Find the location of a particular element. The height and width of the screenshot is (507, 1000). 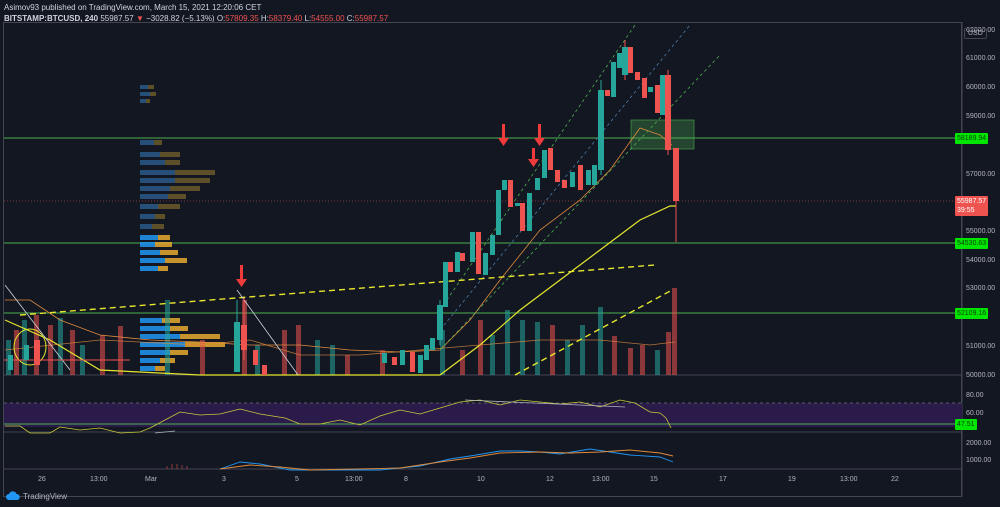

tradingview-cloud-icon is located at coordinates (13, 495).